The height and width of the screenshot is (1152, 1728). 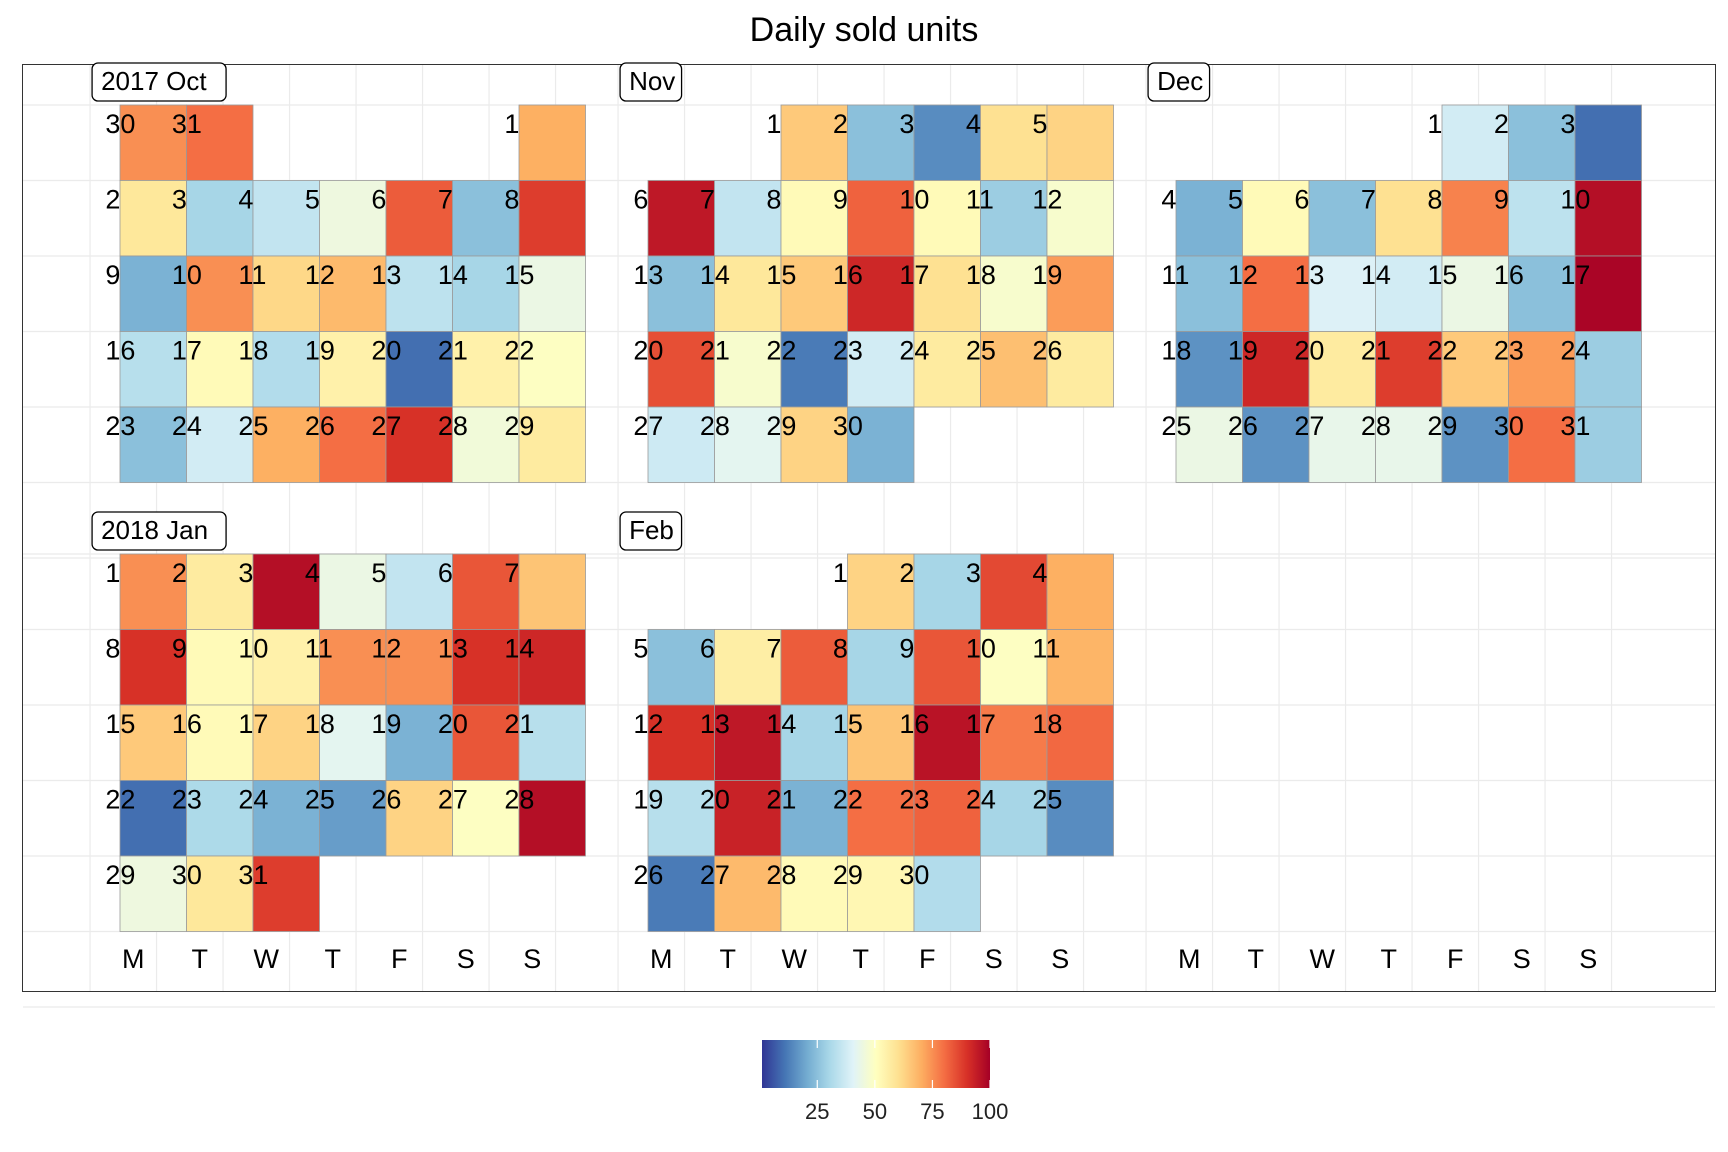 I want to click on day-label: 26, so click(x=386, y=800).